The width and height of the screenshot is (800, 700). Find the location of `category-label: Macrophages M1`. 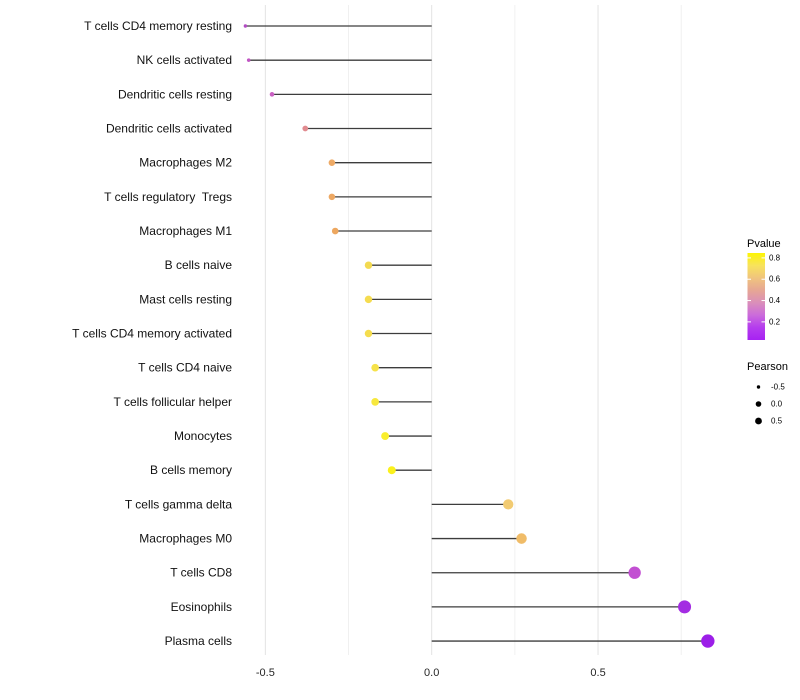

category-label: Macrophages M1 is located at coordinates (185, 231).